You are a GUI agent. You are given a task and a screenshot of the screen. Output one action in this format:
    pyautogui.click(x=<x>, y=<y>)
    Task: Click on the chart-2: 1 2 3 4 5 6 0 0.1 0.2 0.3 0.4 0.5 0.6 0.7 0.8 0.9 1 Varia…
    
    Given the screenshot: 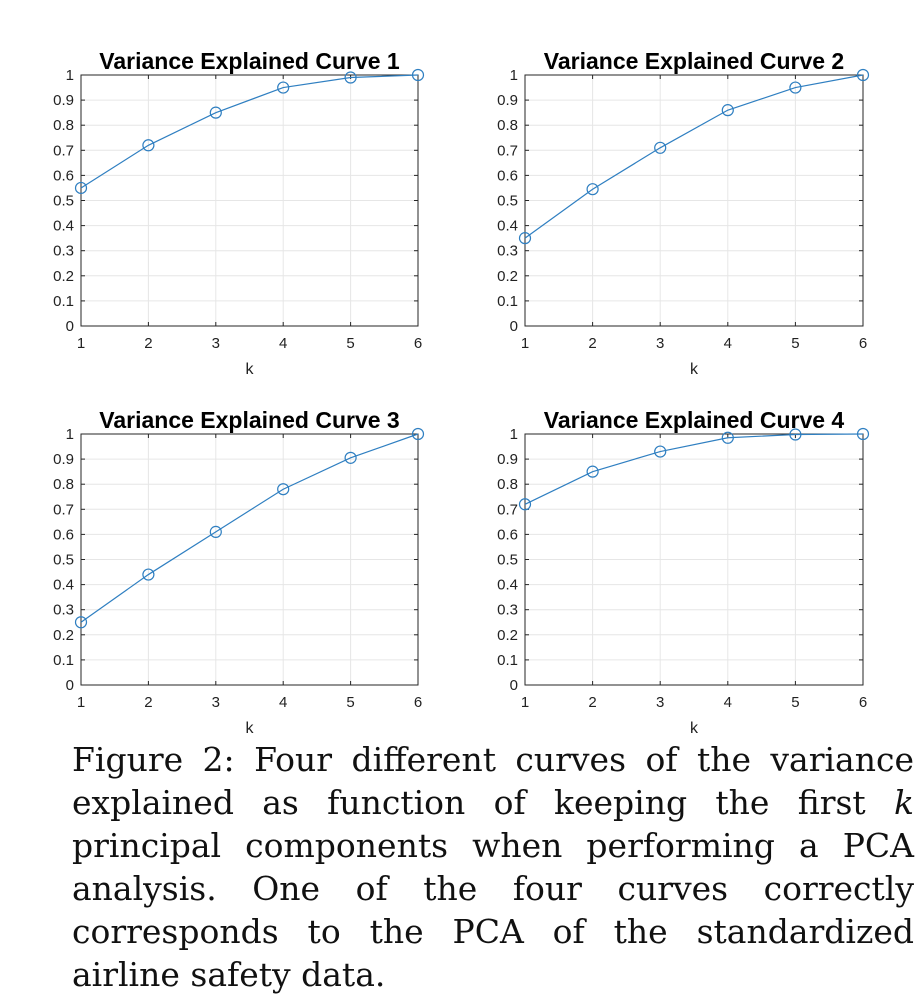 What is the action you would take?
    pyautogui.click(x=683, y=213)
    